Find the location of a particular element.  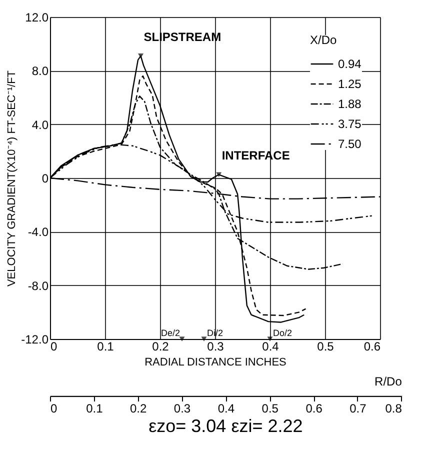

x-tick-label: 0.1 is located at coordinates (105, 347).